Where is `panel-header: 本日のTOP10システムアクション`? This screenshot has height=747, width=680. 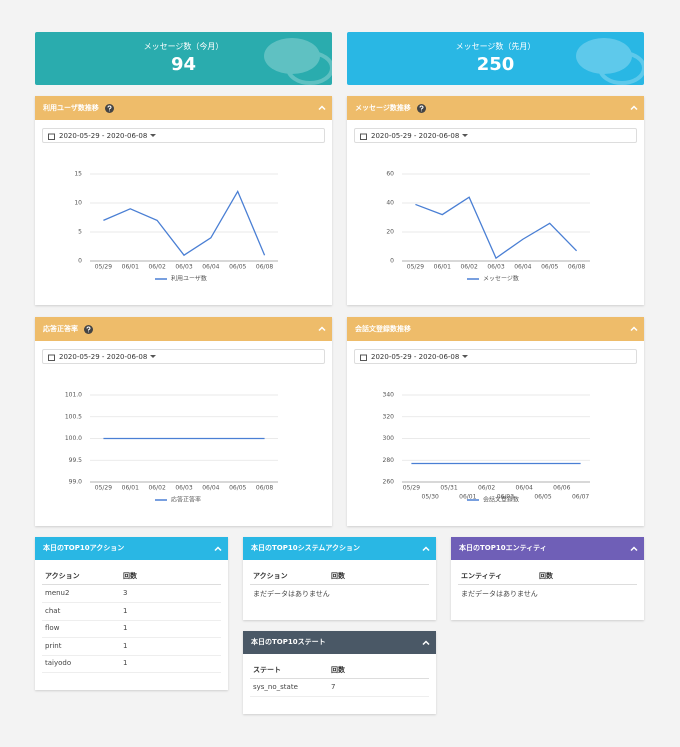 panel-header: 本日のTOP10システムアクション is located at coordinates (339, 548).